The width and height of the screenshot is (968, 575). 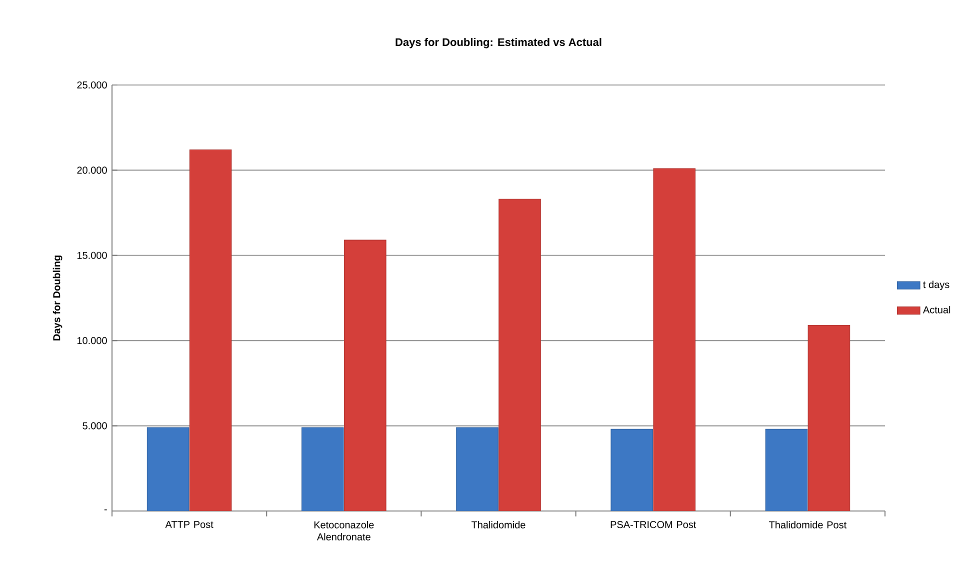 What do you see at coordinates (92, 255) in the screenshot?
I see `y-tick-label: 15.000` at bounding box center [92, 255].